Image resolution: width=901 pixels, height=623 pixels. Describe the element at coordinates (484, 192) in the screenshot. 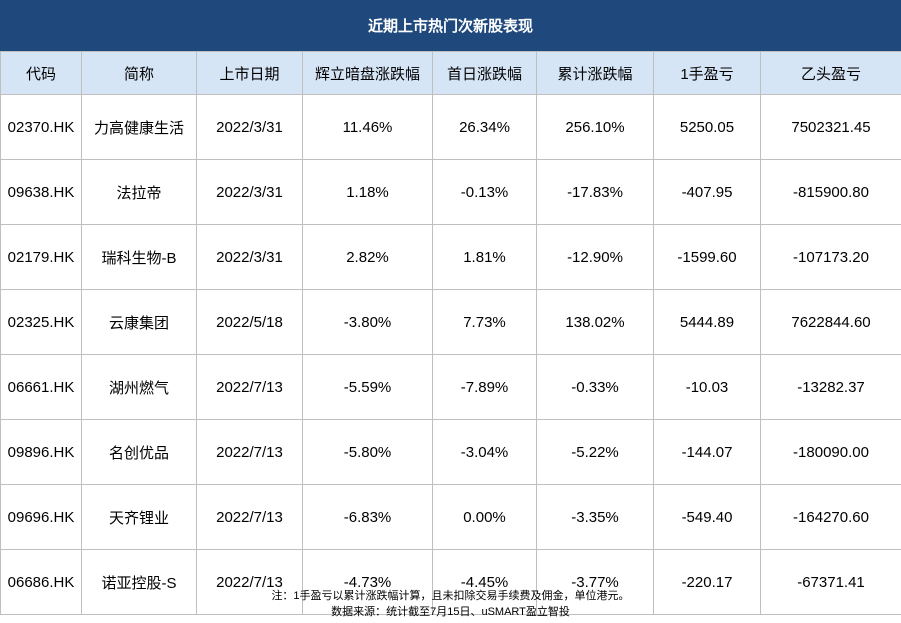

I see `cell-first-day-change: -0.13%` at that location.